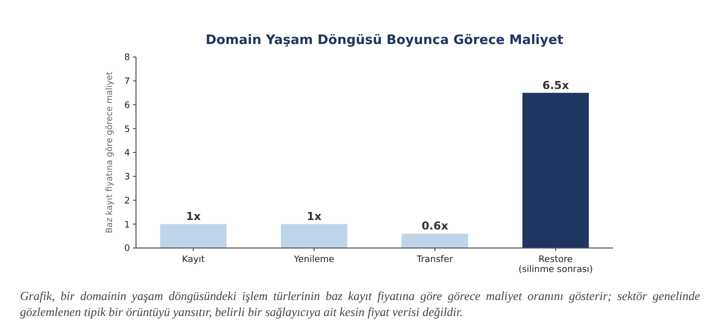 This screenshot has height=335, width=714. Describe the element at coordinates (435, 226) in the screenshot. I see `data-label: 0.6x` at that location.